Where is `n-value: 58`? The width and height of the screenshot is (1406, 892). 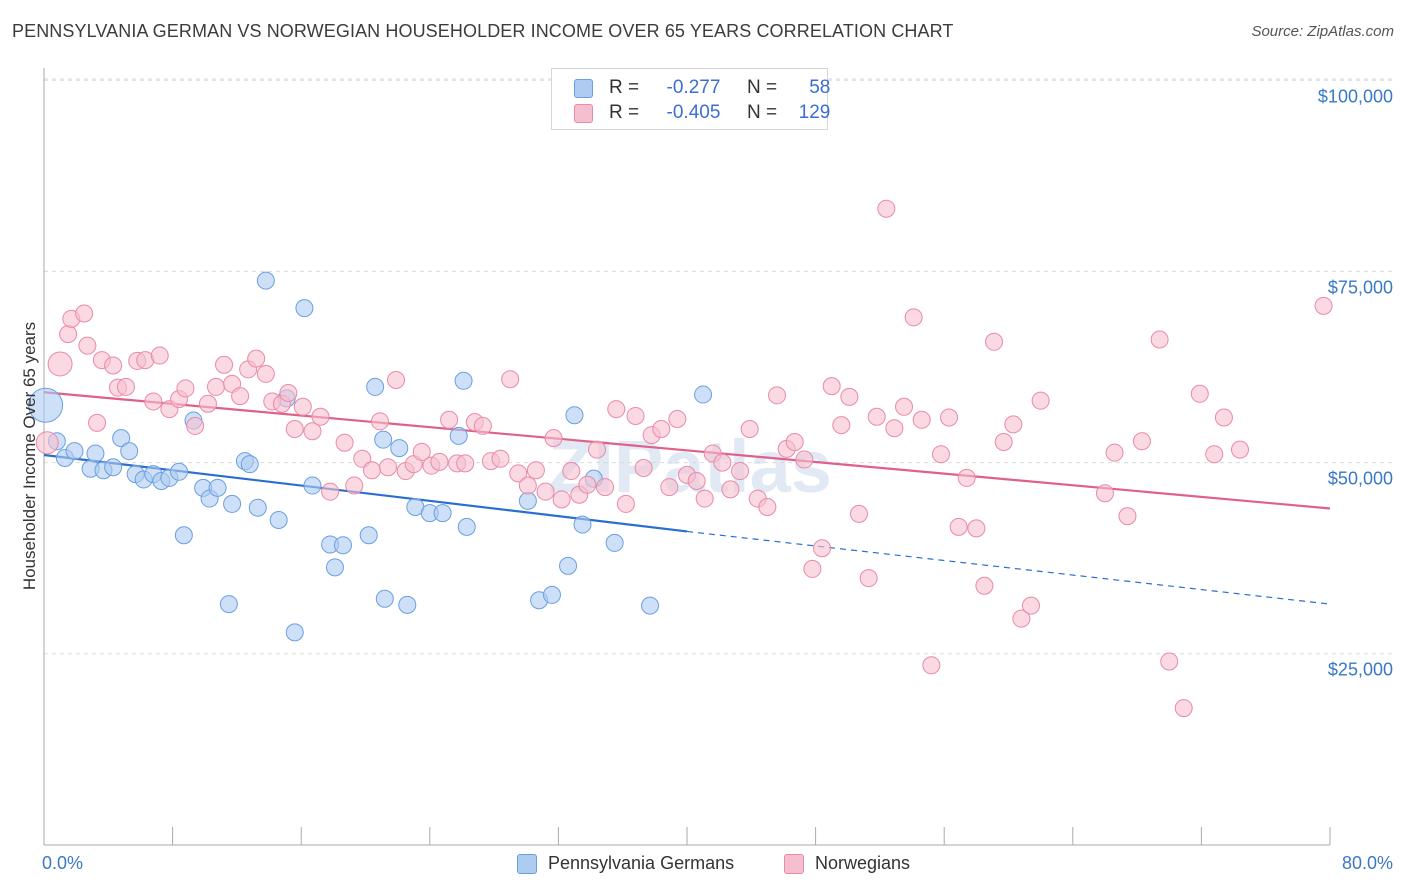 n-value: 58 is located at coordinates (820, 87).